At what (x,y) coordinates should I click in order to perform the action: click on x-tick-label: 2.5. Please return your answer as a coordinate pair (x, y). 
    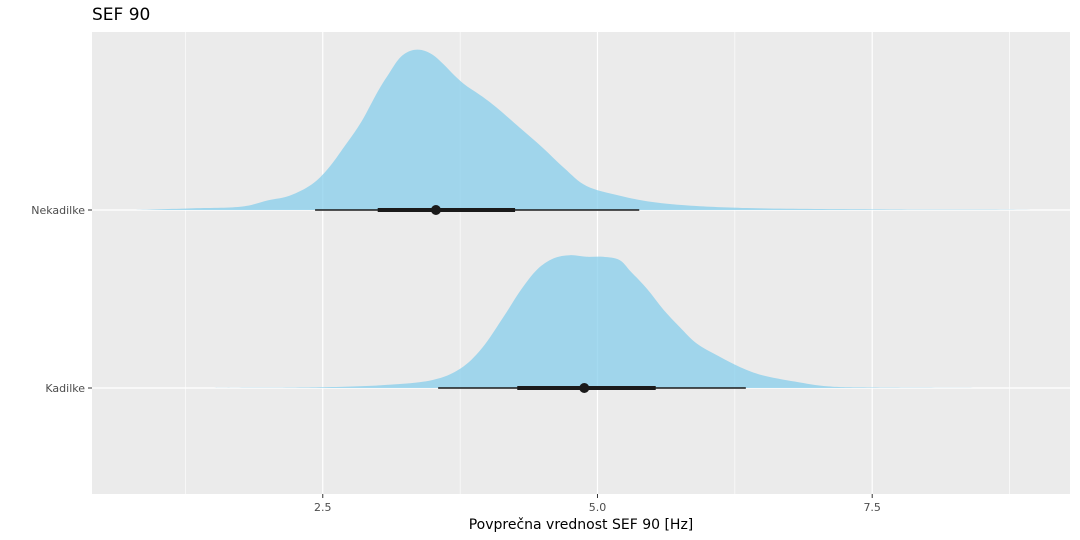
    Looking at the image, I should click on (323, 507).